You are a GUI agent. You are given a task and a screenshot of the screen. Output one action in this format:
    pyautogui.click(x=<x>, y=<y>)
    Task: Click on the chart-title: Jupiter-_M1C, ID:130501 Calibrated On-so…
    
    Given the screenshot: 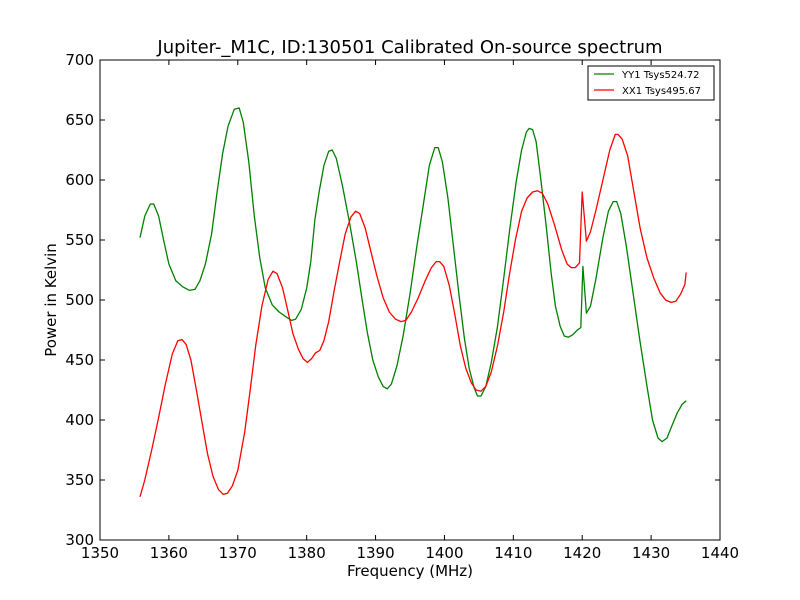 What is the action you would take?
    pyautogui.click(x=409, y=47)
    